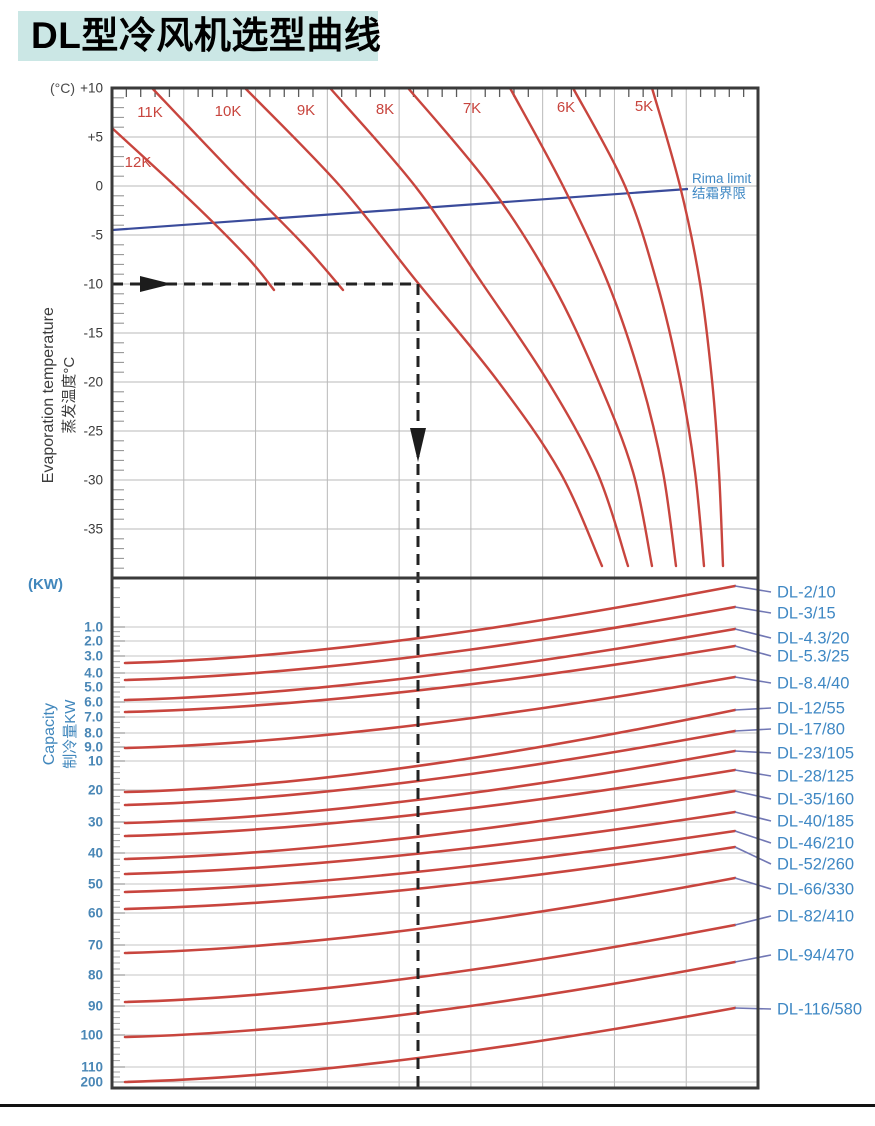 This screenshot has width=875, height=1126. I want to click on page-bottom-rule, so click(437, 1105).